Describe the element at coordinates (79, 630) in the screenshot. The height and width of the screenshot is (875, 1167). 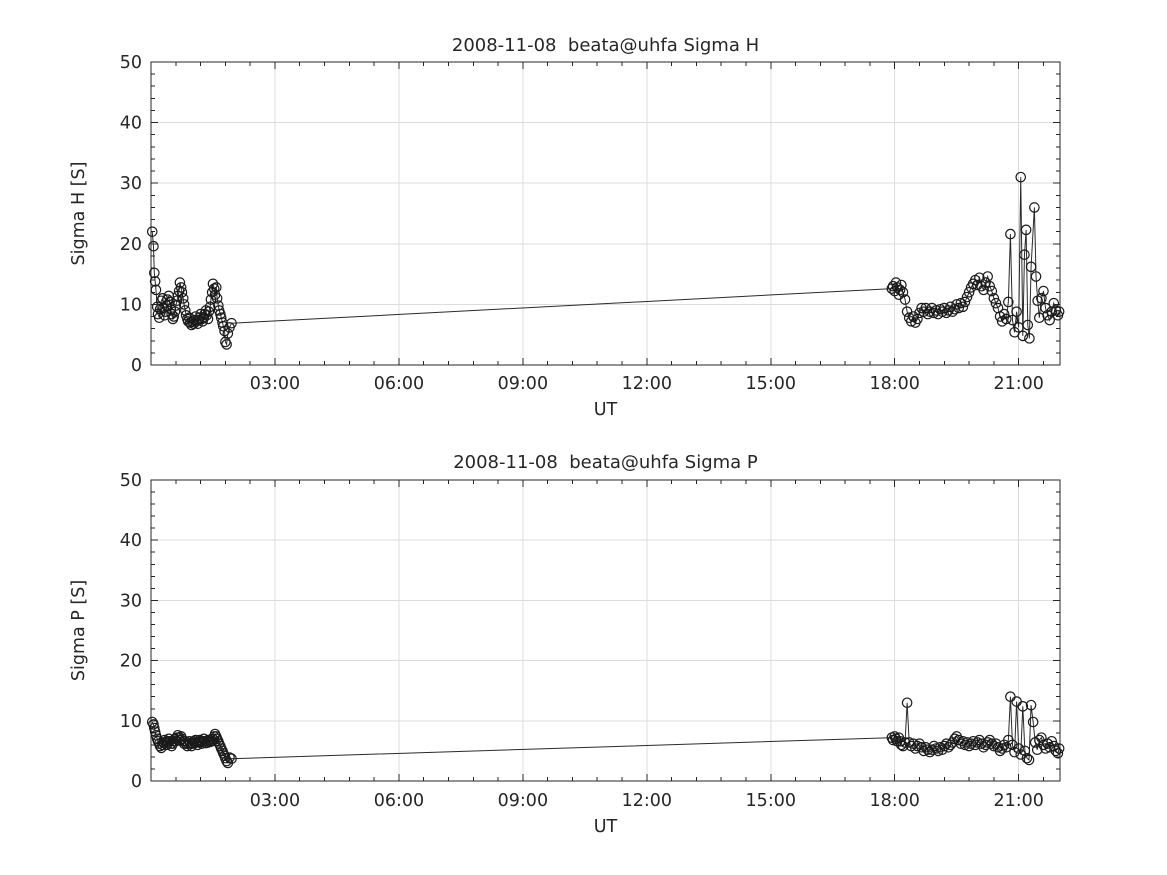
I see `sigma-p-ylabel: Sigma P [S]` at that location.